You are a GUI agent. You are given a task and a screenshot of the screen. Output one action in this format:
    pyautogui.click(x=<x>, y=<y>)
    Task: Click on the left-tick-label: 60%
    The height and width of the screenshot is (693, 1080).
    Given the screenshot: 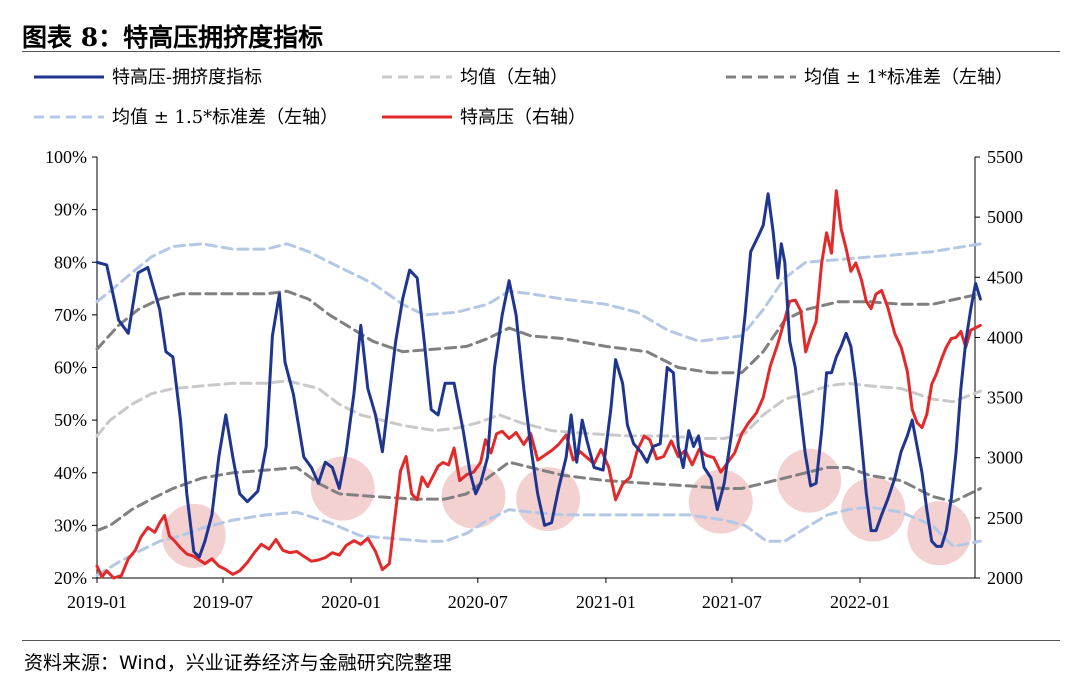 What is the action you would take?
    pyautogui.click(x=70, y=368)
    